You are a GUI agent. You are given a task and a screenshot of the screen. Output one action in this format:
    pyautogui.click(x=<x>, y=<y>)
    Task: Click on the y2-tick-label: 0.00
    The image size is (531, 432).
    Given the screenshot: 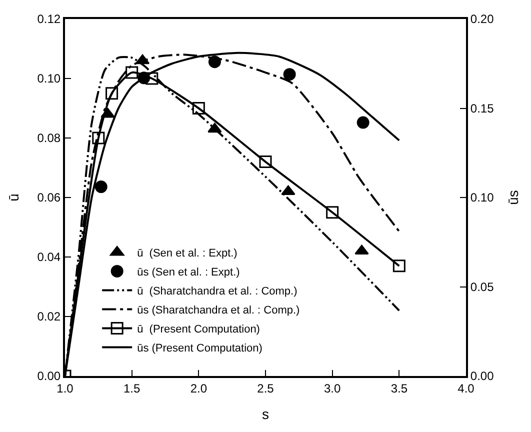 What is the action you would take?
    pyautogui.click(x=482, y=376)
    